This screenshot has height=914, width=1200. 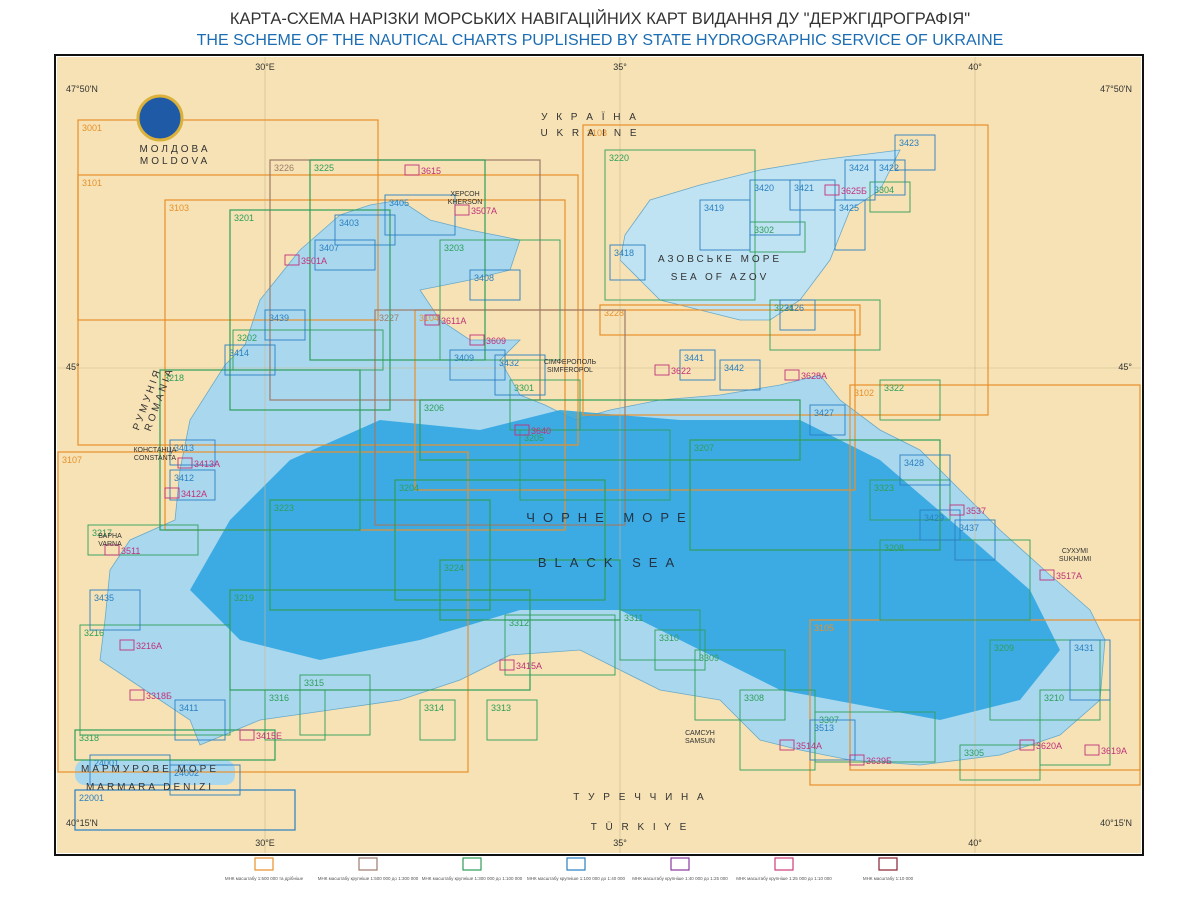 What do you see at coordinates (160, 118) in the screenshot?
I see `emblem` at bounding box center [160, 118].